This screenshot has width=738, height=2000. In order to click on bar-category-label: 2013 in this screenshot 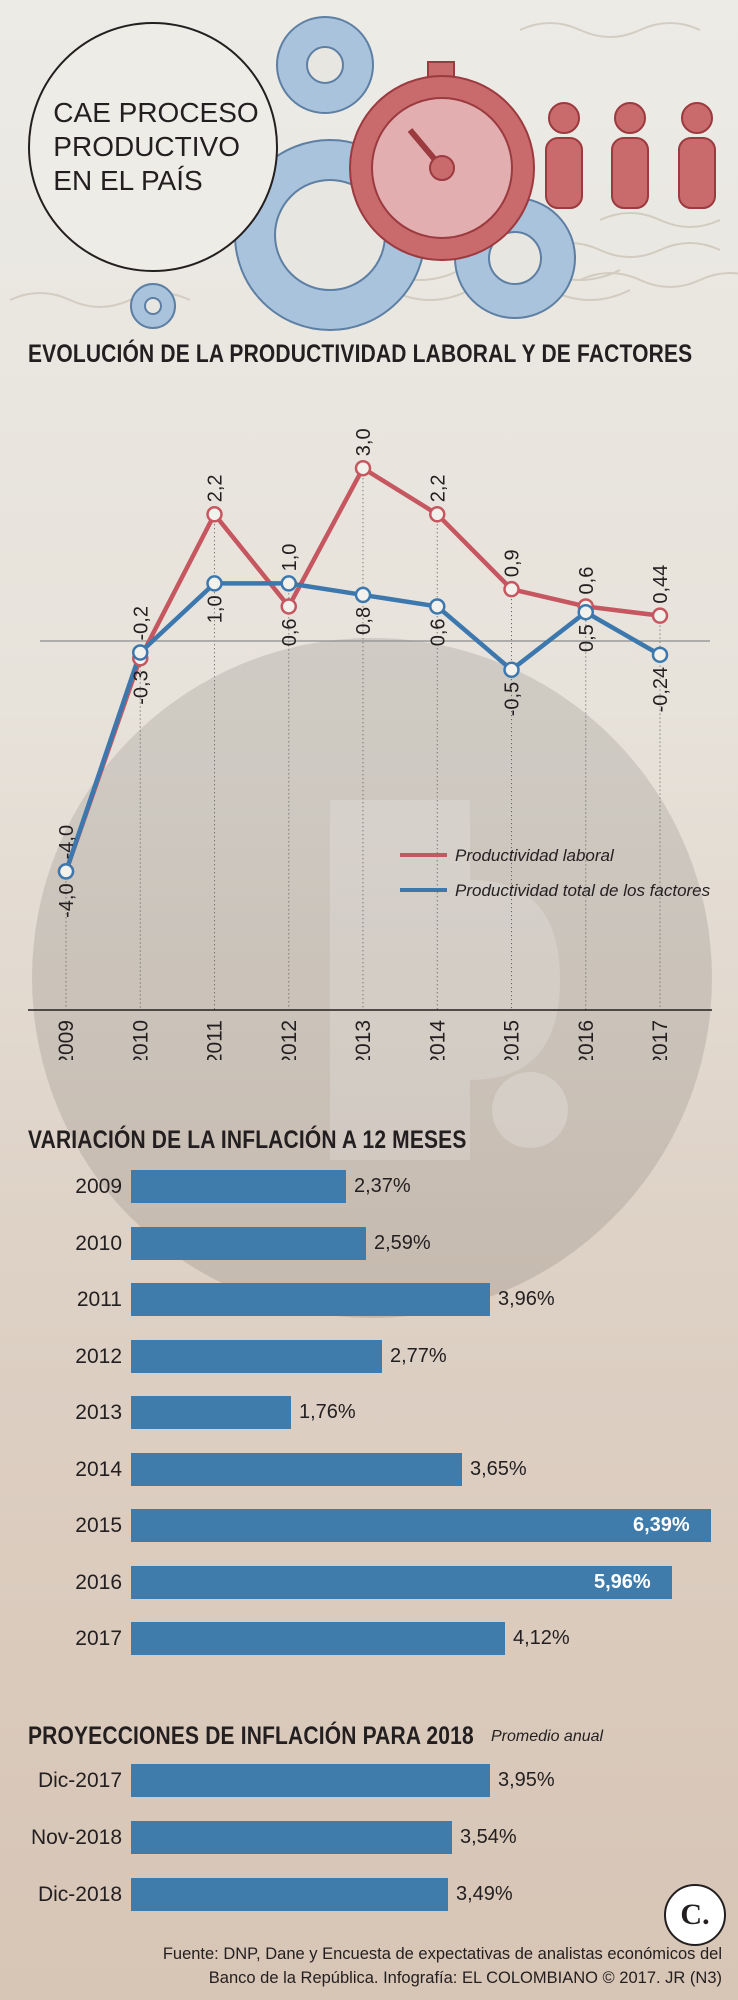, I will do `click(98, 1412)`.